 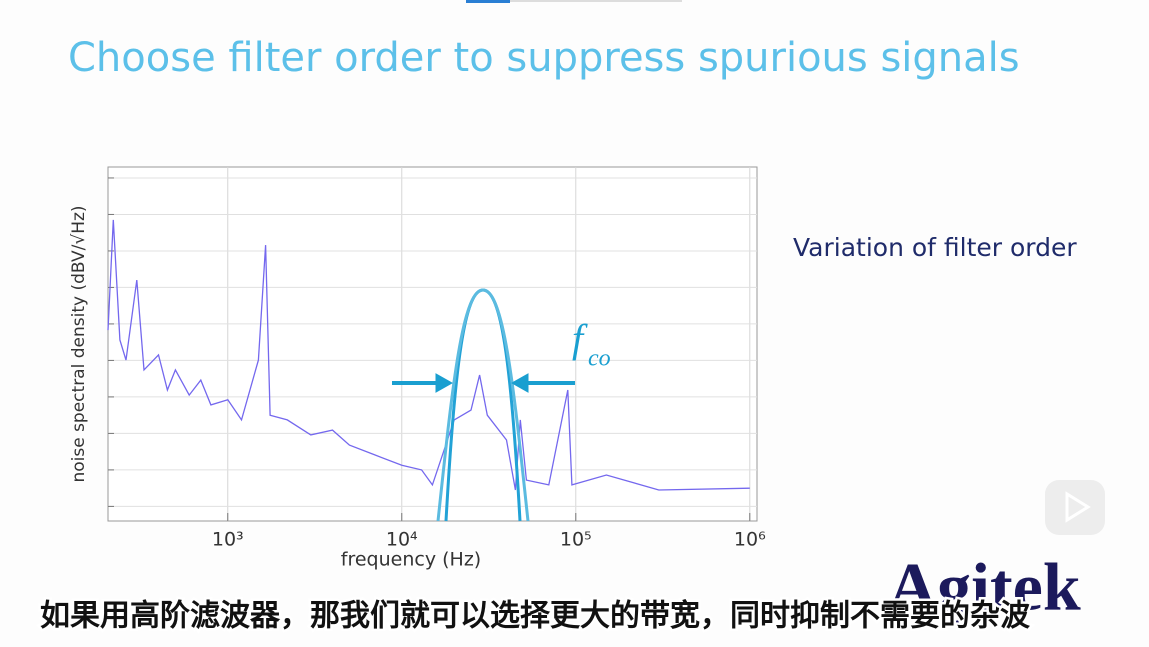 I want to click on progress-marker, so click(x=488, y=1).